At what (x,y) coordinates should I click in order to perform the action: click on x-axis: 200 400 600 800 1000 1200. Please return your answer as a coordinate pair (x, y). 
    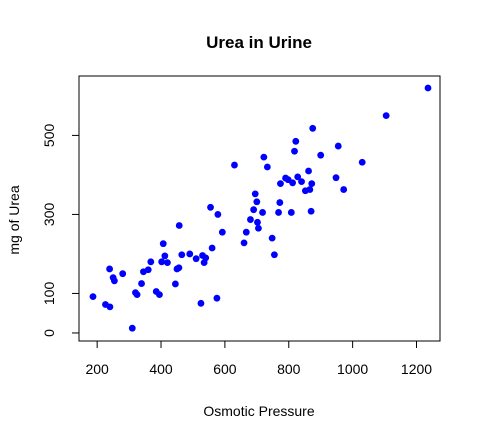
    Looking at the image, I should click on (258, 358).